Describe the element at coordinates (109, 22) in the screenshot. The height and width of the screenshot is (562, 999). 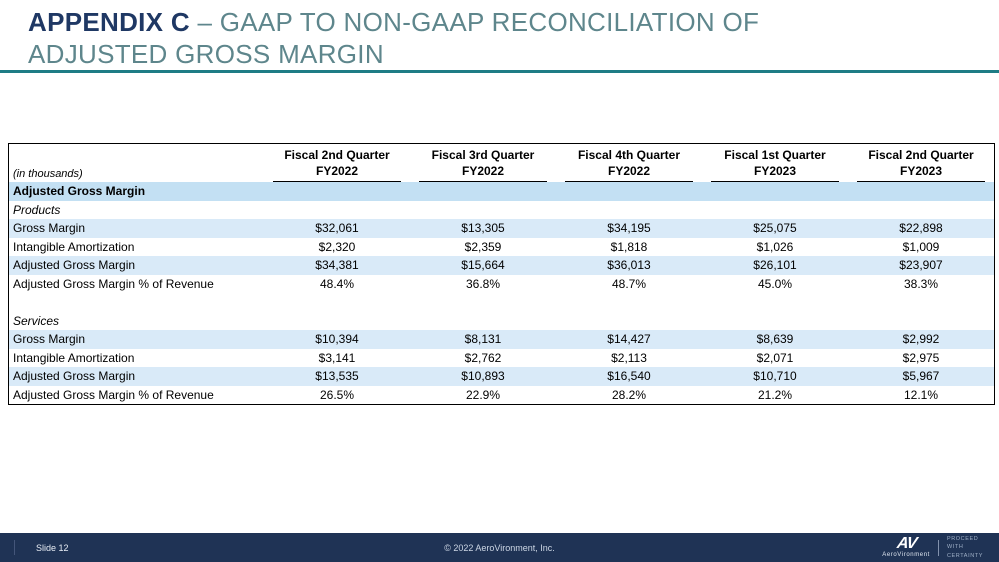
I see `title-appendix-label: APPENDIX C` at that location.